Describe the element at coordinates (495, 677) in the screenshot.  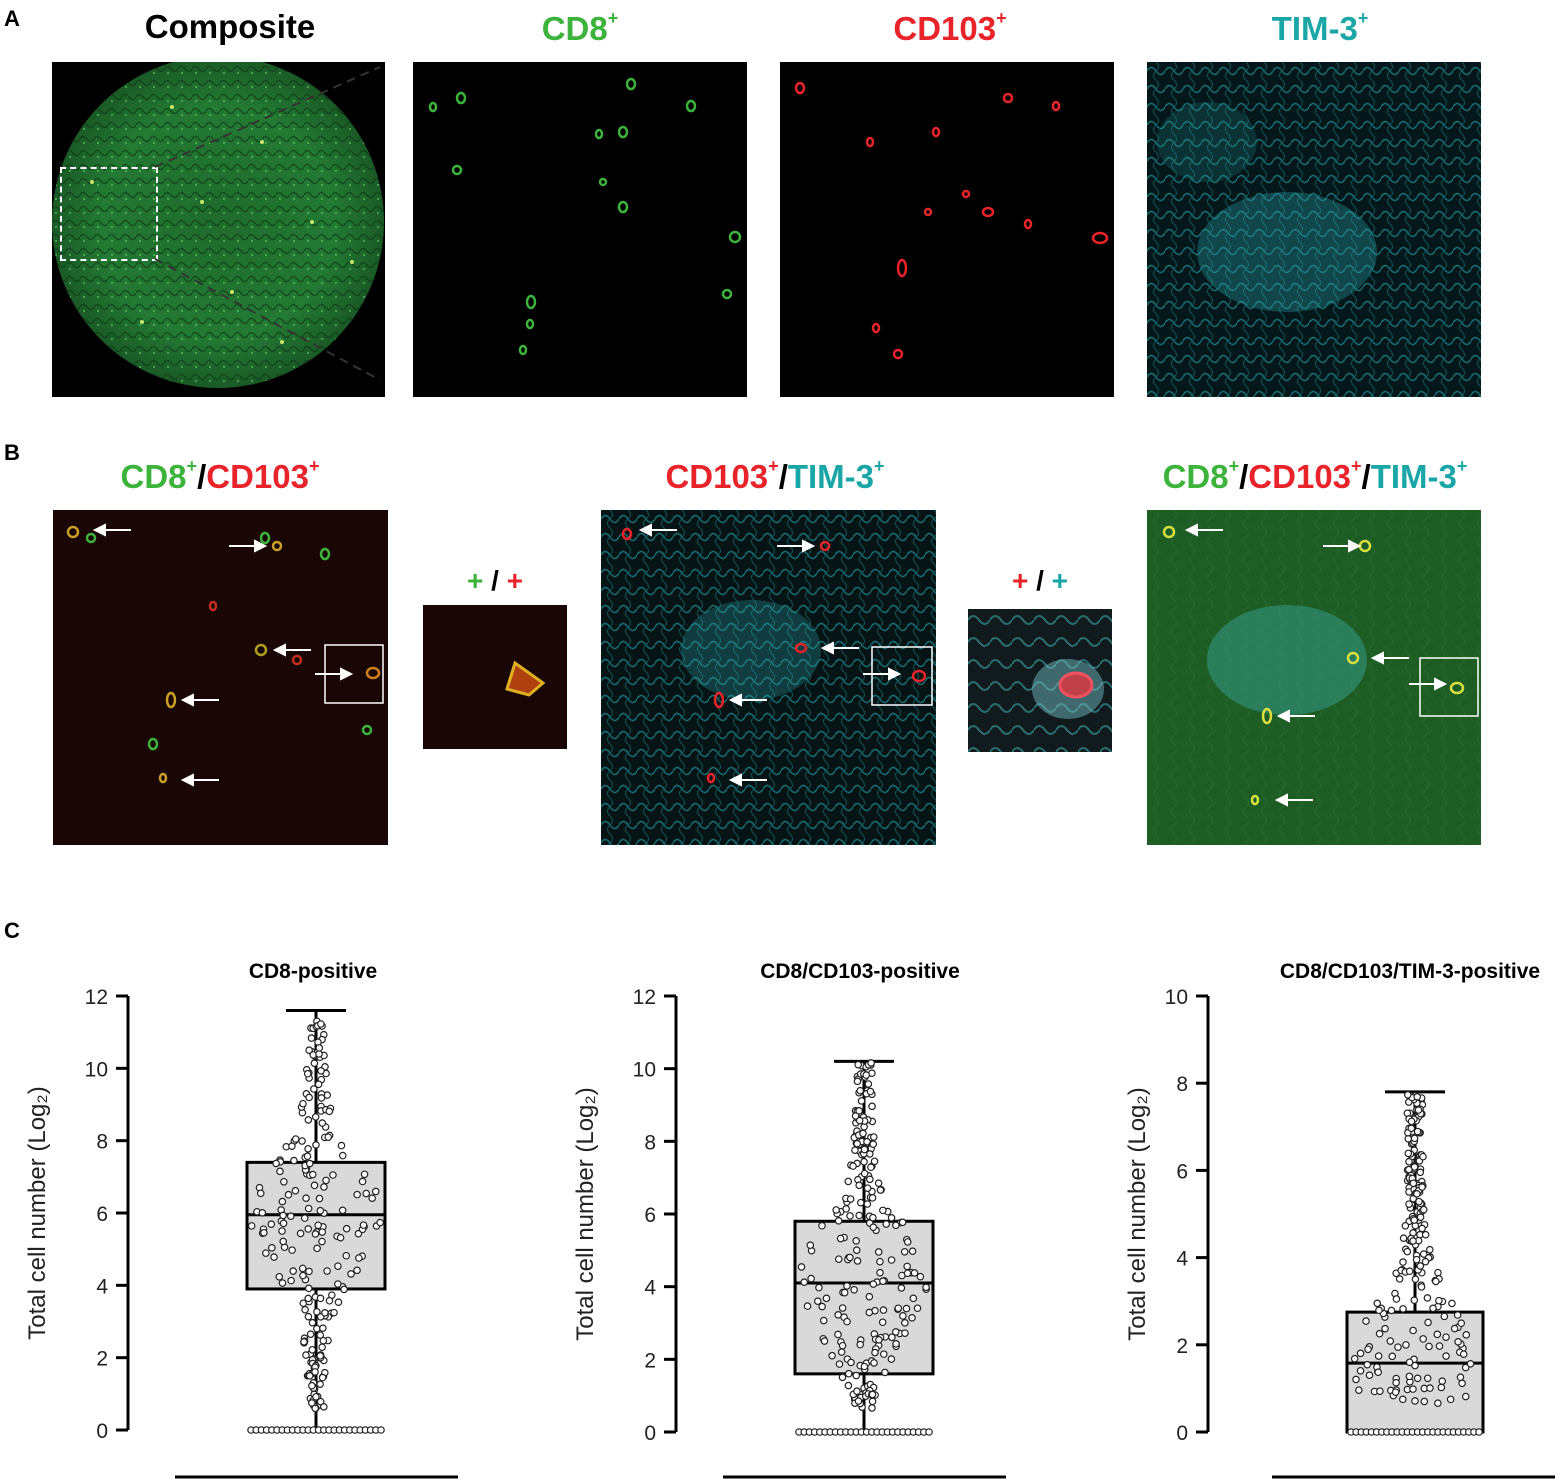
I see `inset-1-image` at that location.